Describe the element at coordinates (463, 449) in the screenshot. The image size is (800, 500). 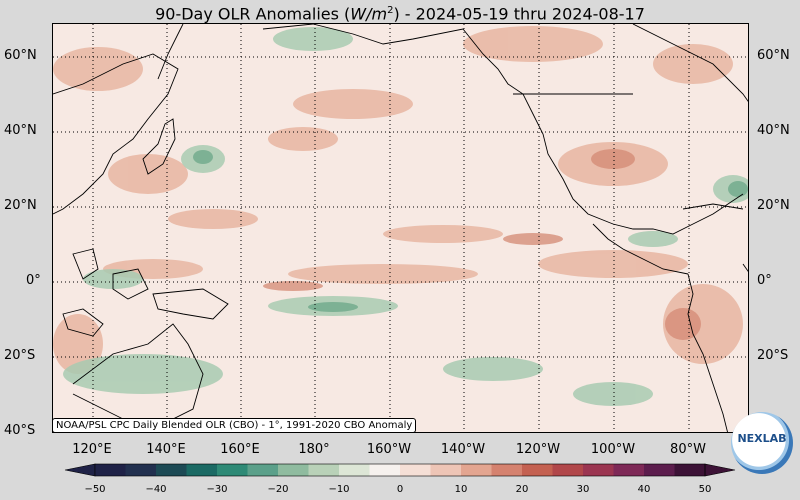
I see `lon-label-140w: 140°W` at that location.